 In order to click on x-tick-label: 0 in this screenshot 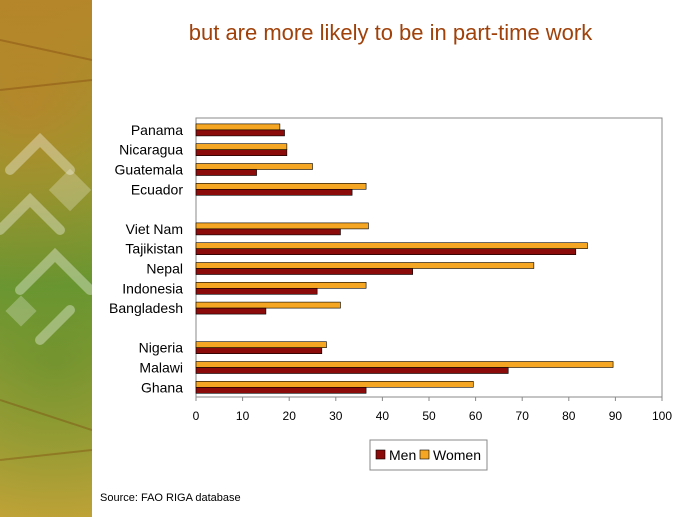, I will do `click(196, 416)`.